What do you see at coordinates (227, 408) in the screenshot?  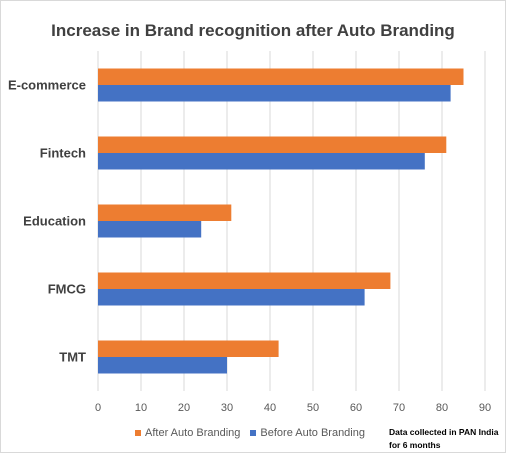 I see `x-tick-label-30: 30` at bounding box center [227, 408].